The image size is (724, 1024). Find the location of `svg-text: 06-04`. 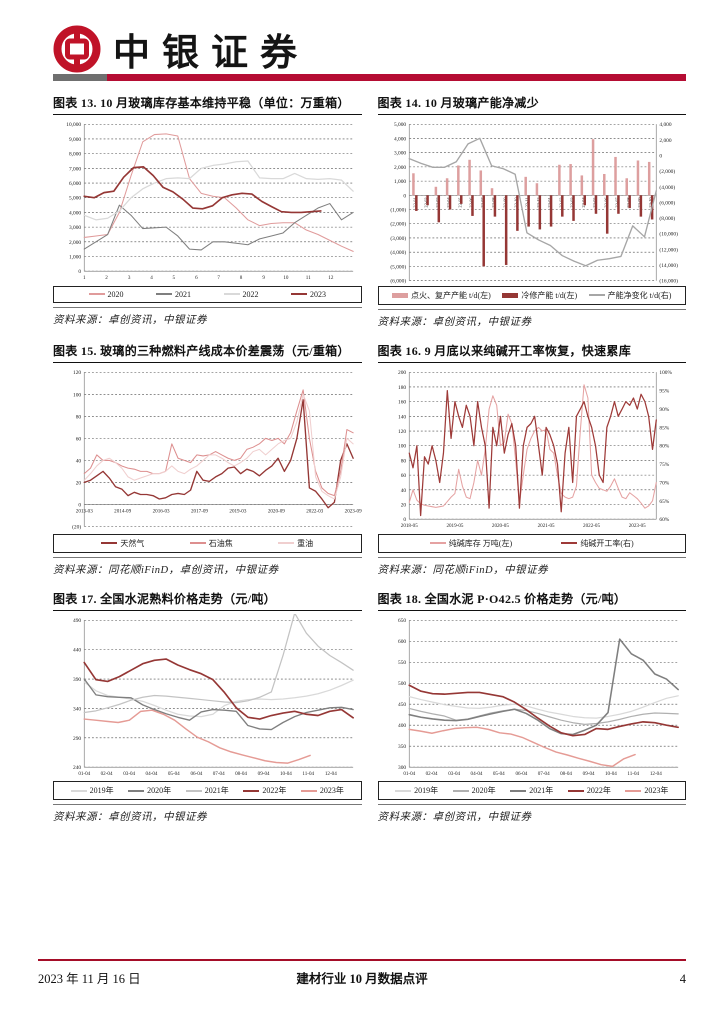

svg-text: 06-04 is located at coordinates (521, 774).